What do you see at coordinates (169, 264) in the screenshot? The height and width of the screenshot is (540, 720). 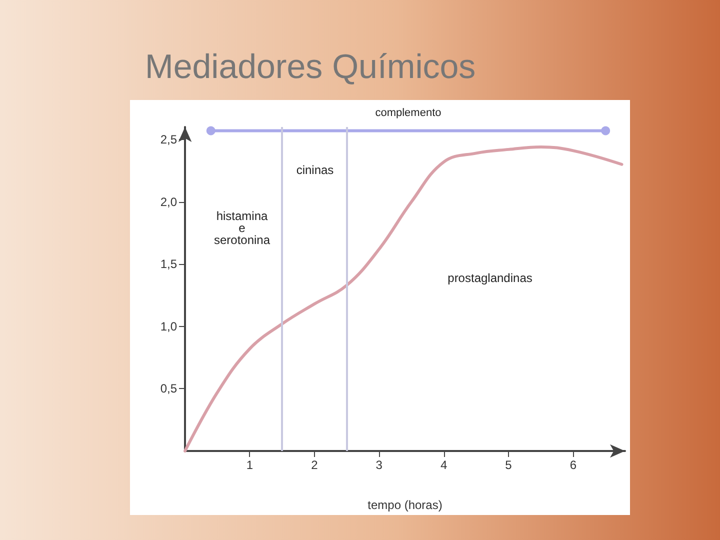 I see `y-tick-label: 1,5` at bounding box center [169, 264].